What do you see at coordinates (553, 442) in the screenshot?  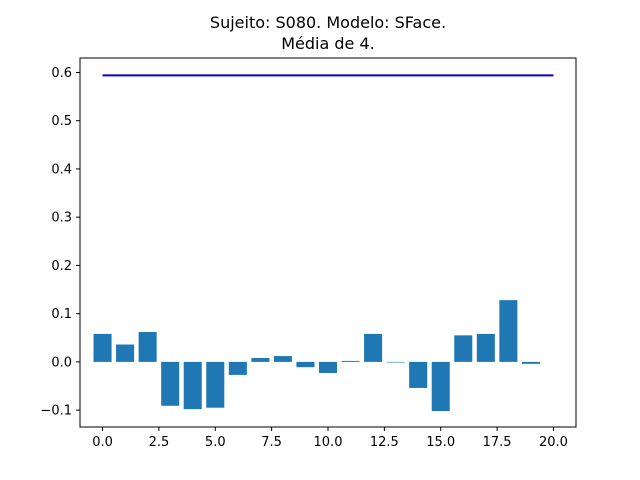 I see `x-tick-label: 20.0` at bounding box center [553, 442].